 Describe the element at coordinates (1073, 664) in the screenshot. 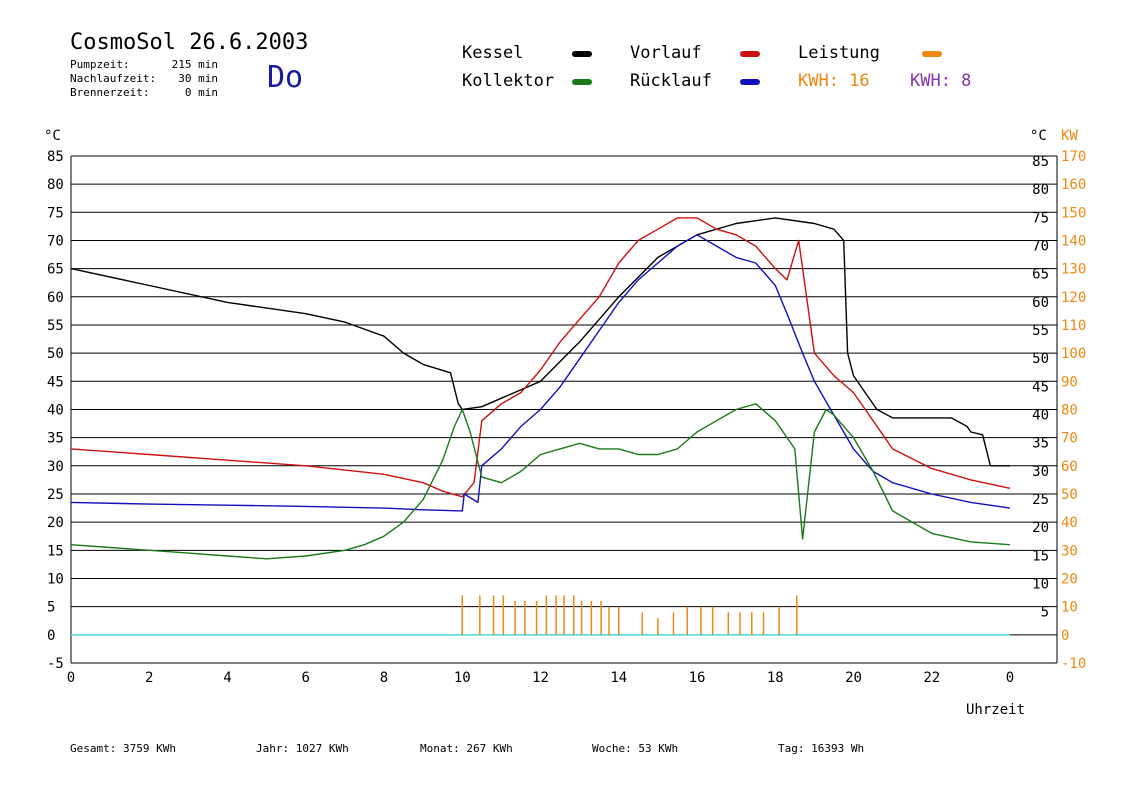

I see `kw-tick--10: -10` at that location.